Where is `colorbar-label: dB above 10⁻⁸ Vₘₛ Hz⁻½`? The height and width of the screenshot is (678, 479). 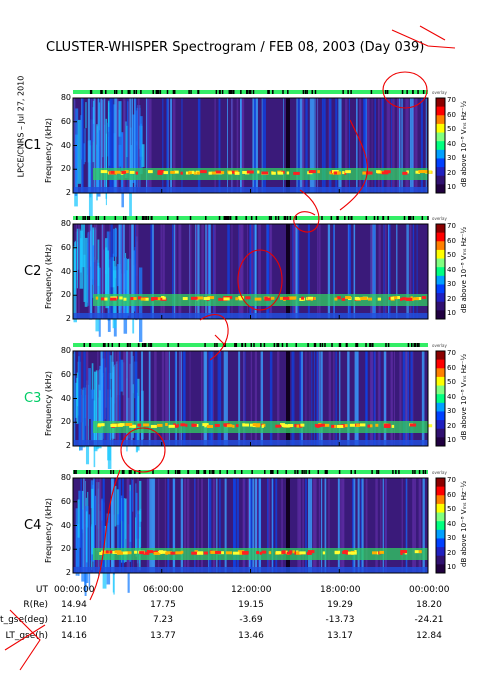 colorbar-label: dB above 10⁻⁸ Vₘₛ Hz⁻½ is located at coordinates (464, 396).